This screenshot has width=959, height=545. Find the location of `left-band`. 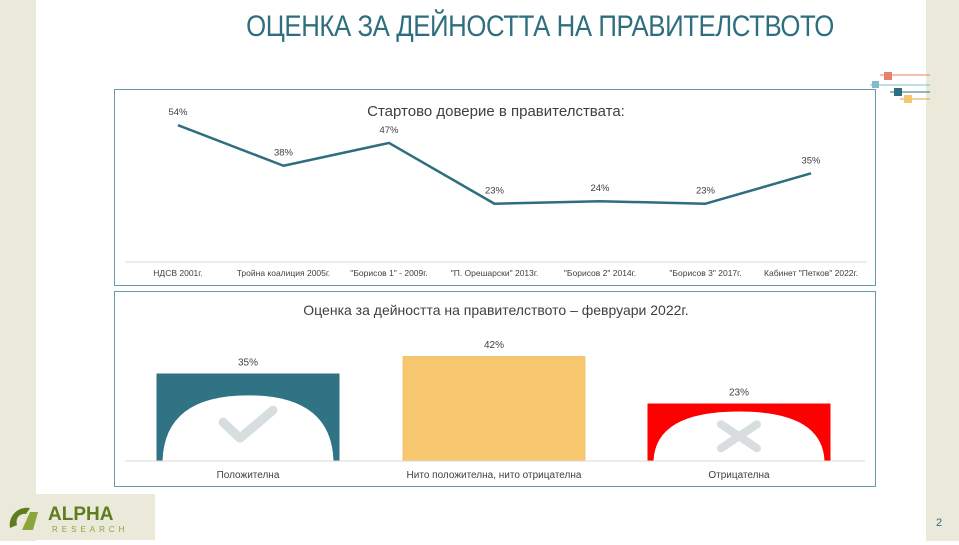

left-band is located at coordinates (18, 270).